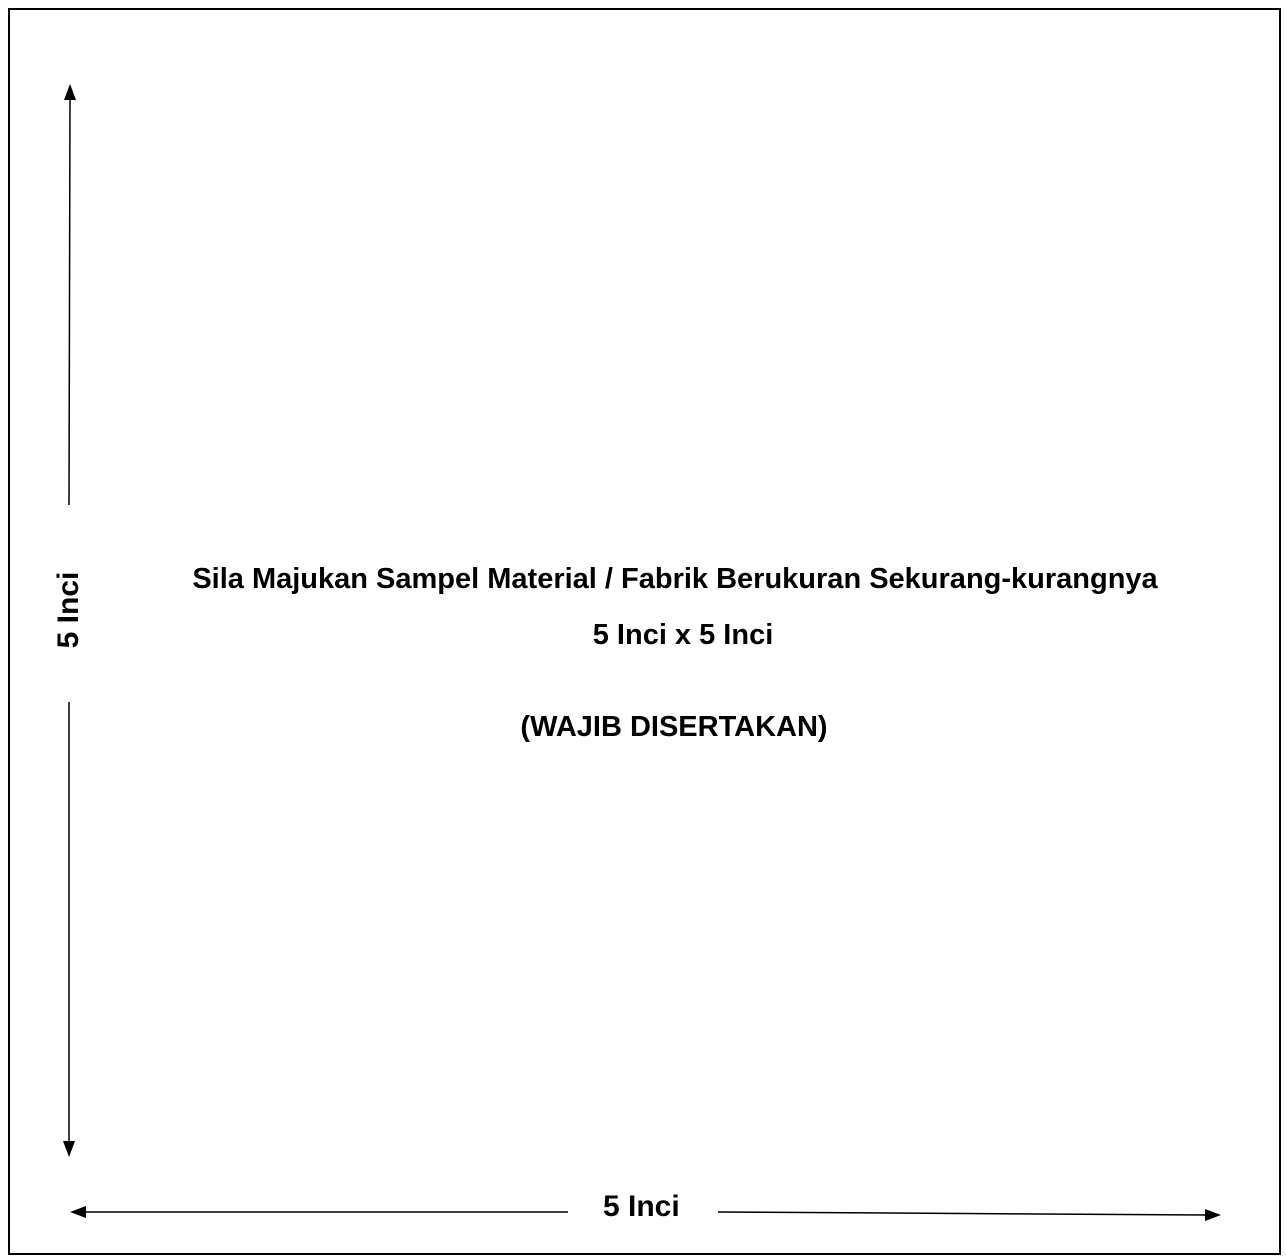 The height and width of the screenshot is (1259, 1286). What do you see at coordinates (683, 635) in the screenshot?
I see `size-requirement-text: 5 Inci x 5 Inci` at bounding box center [683, 635].